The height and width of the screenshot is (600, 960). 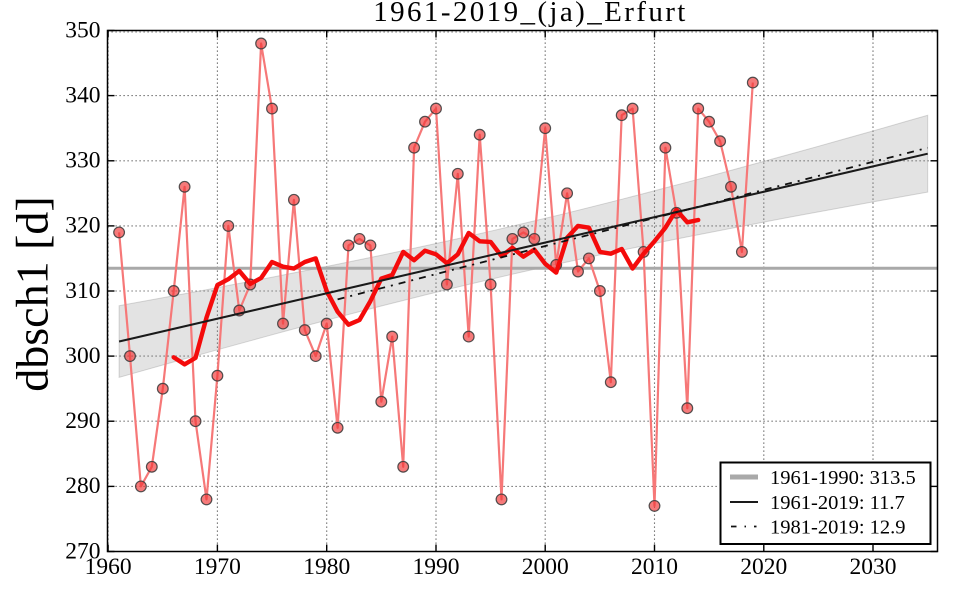 I want to click on svg-text: 1970, so click(x=217, y=567).